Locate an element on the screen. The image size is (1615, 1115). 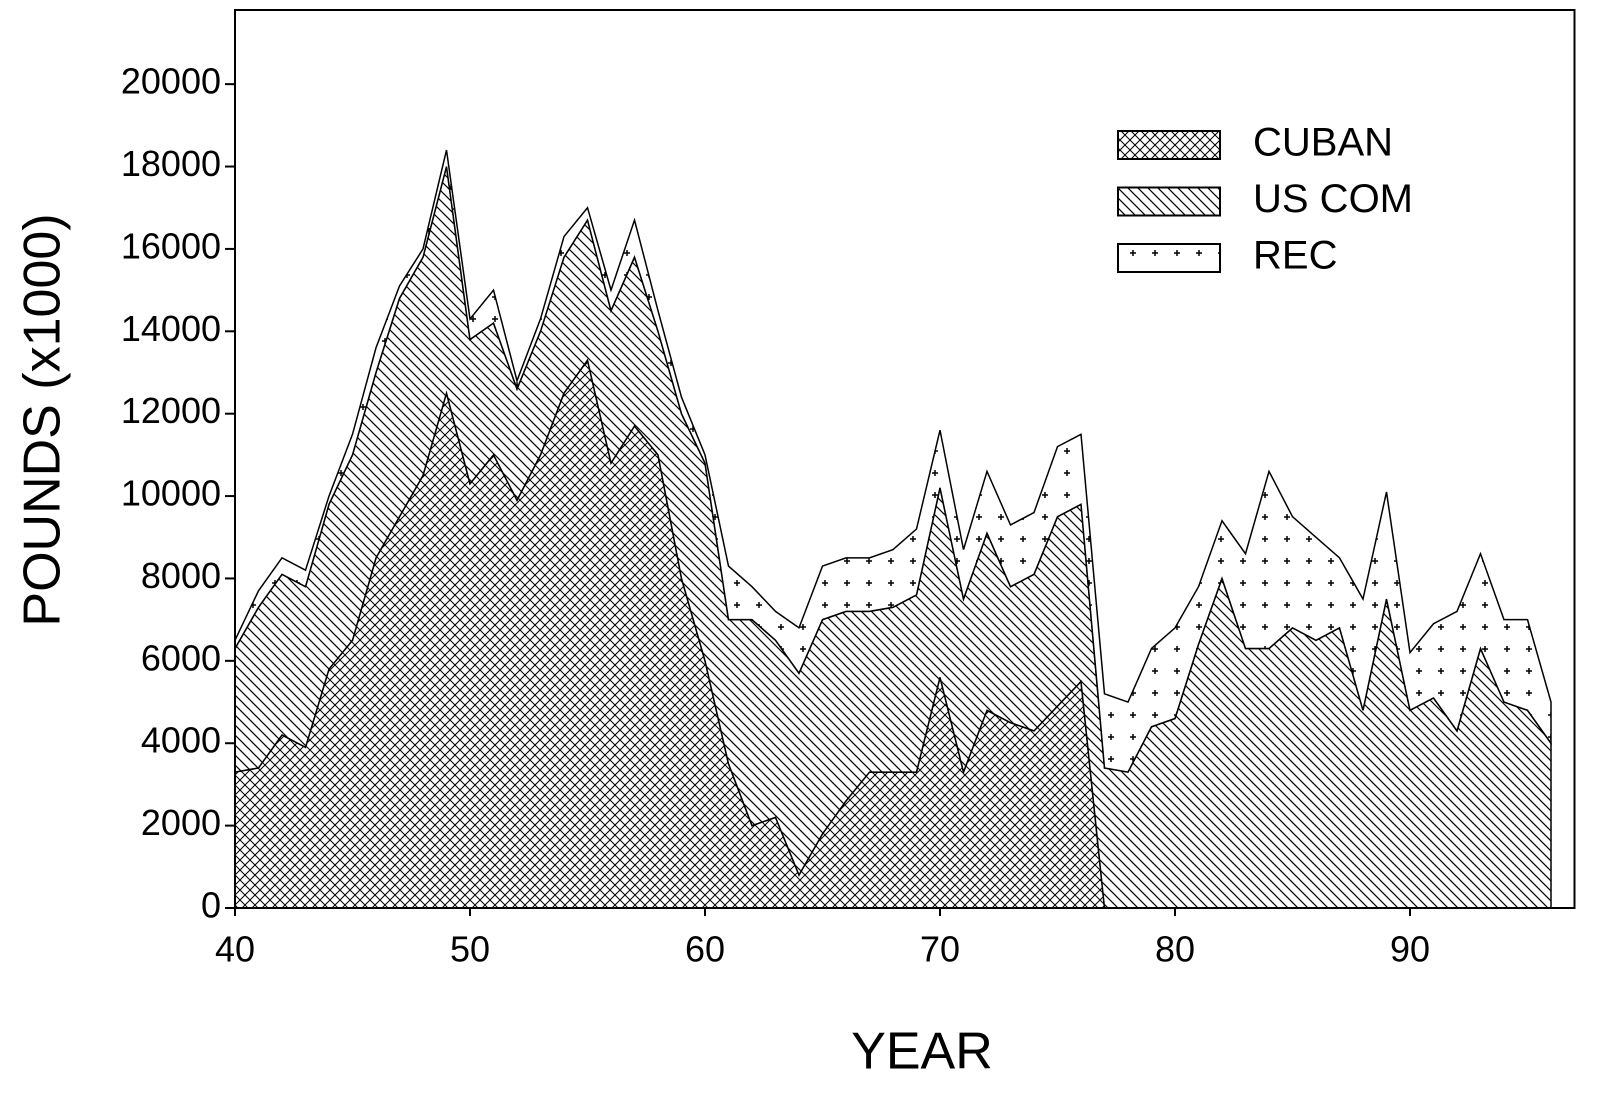
x-tick-label: 80 is located at coordinates (1175, 949).